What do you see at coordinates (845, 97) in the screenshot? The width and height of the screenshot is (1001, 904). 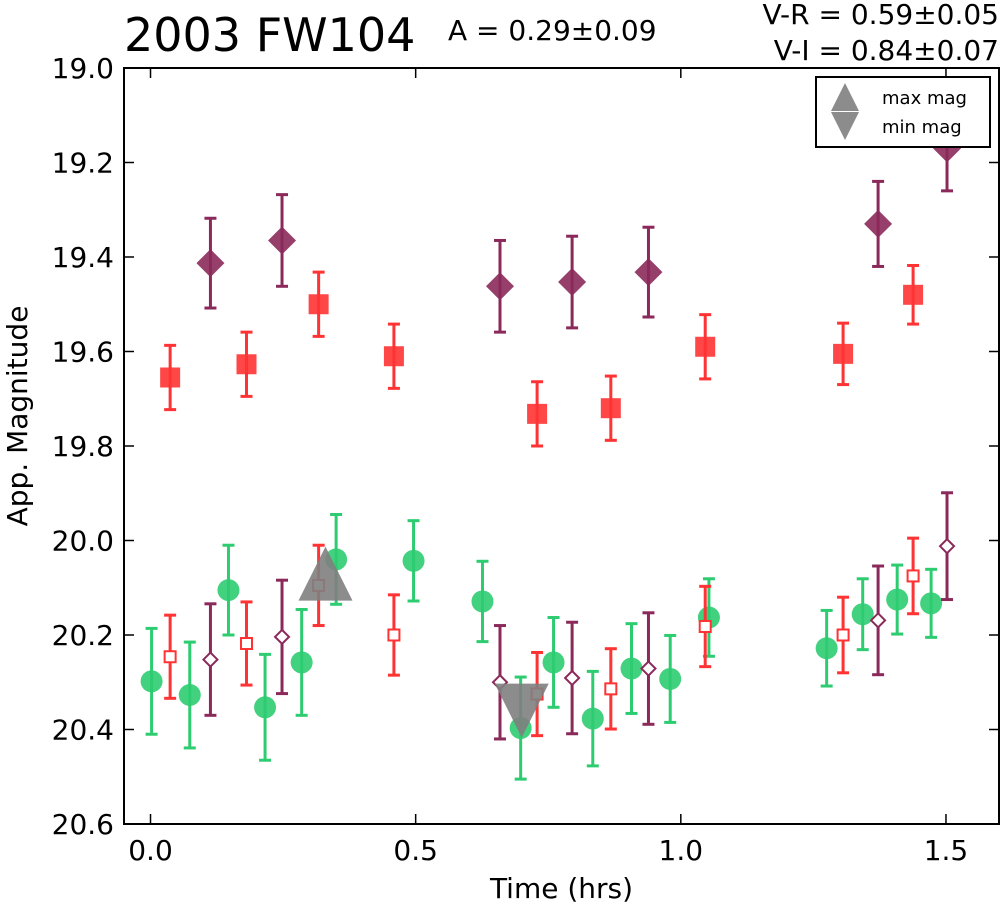 I see `legend-triangle-up-icon` at bounding box center [845, 97].